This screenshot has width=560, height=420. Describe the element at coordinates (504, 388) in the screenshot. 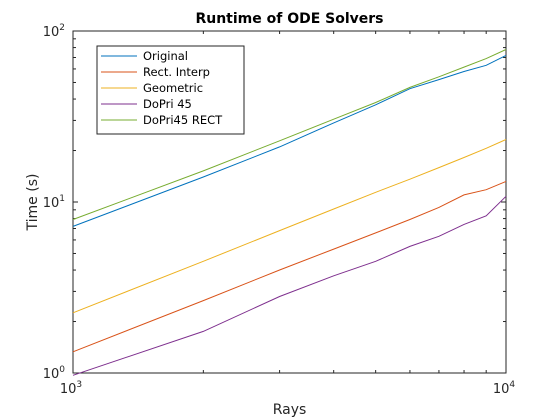

I see `x-tick-label: 104` at that location.